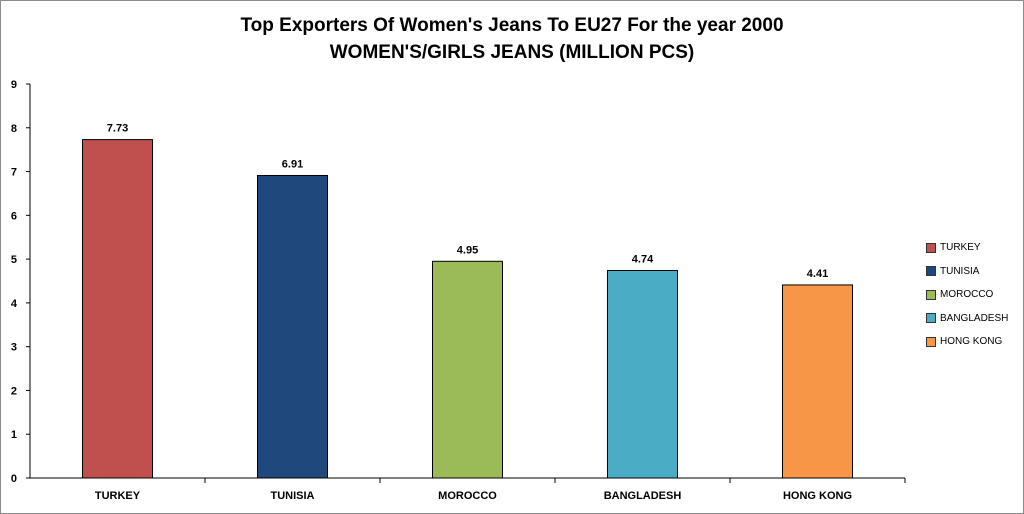 The height and width of the screenshot is (514, 1024). Describe the element at coordinates (643, 496) in the screenshot. I see `x-tick-label: BANGLADESH` at that location.